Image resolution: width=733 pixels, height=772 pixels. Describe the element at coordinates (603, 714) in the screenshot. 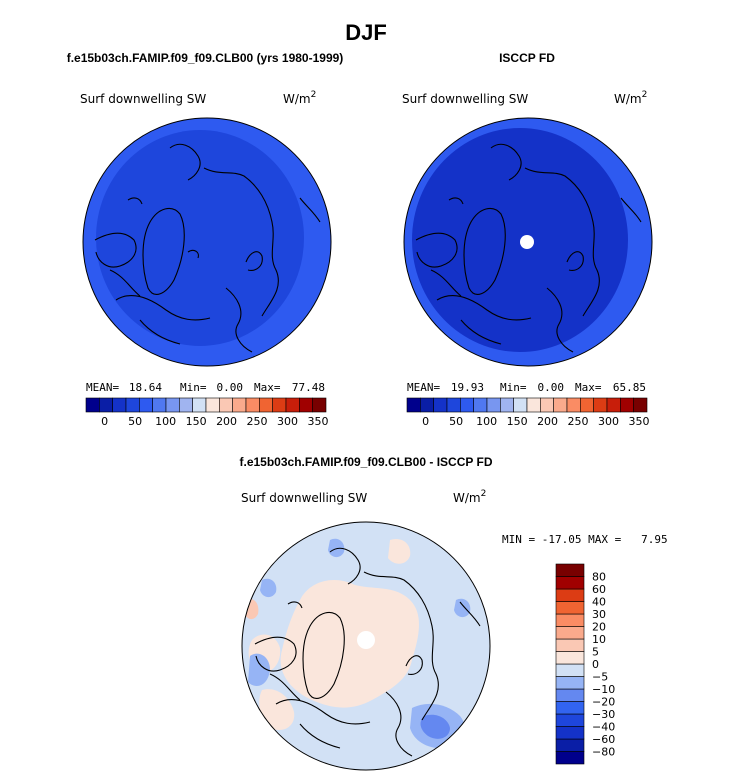

I see `colorbar-tick-label: −30` at that location.